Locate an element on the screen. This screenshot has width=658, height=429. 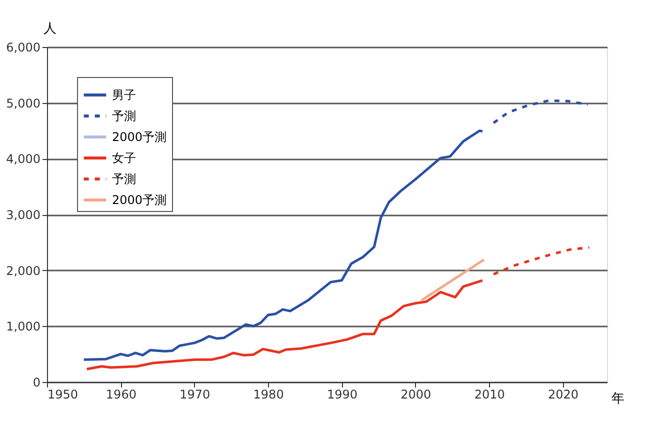
x-tick-label: 2020 is located at coordinates (563, 395).